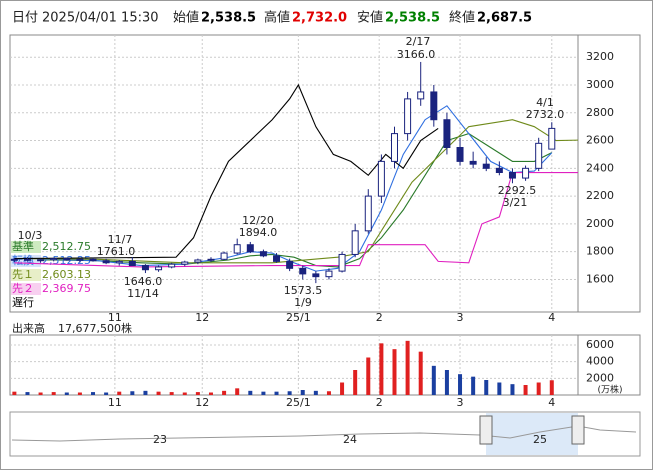 This screenshot has width=653, height=474. I want to click on annotation: 2732.0, so click(545, 114).